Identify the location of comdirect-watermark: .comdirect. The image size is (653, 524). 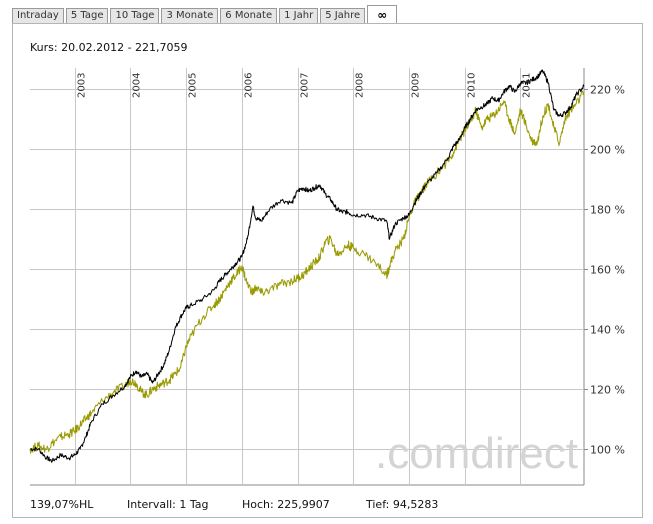
(476, 453).